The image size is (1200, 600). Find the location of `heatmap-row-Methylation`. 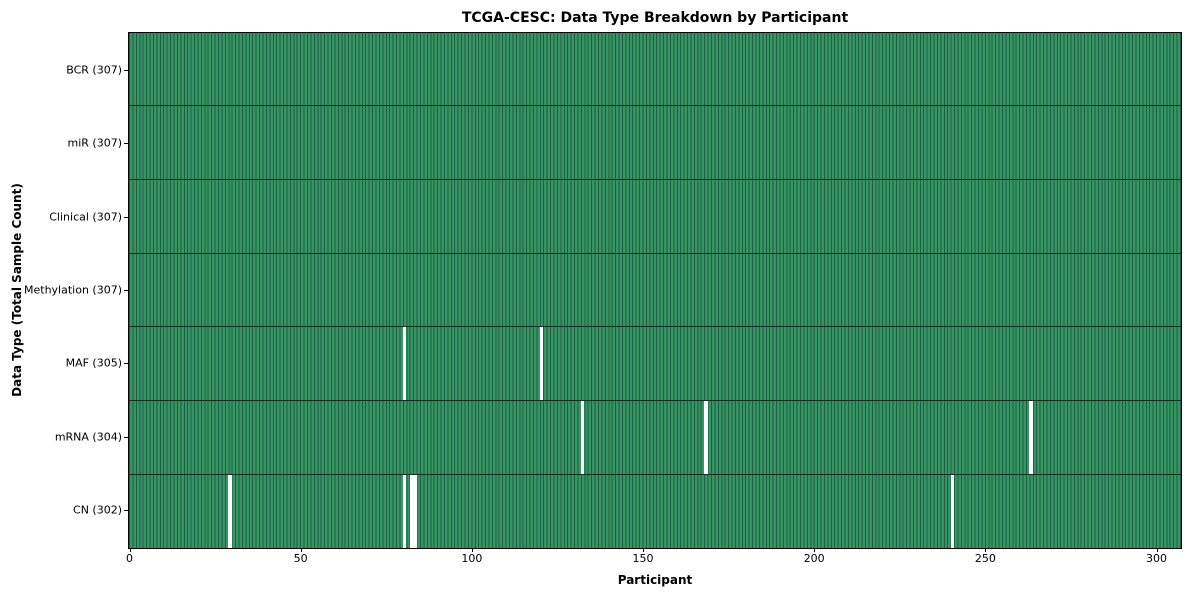

heatmap-row-Methylation is located at coordinates (655, 289).